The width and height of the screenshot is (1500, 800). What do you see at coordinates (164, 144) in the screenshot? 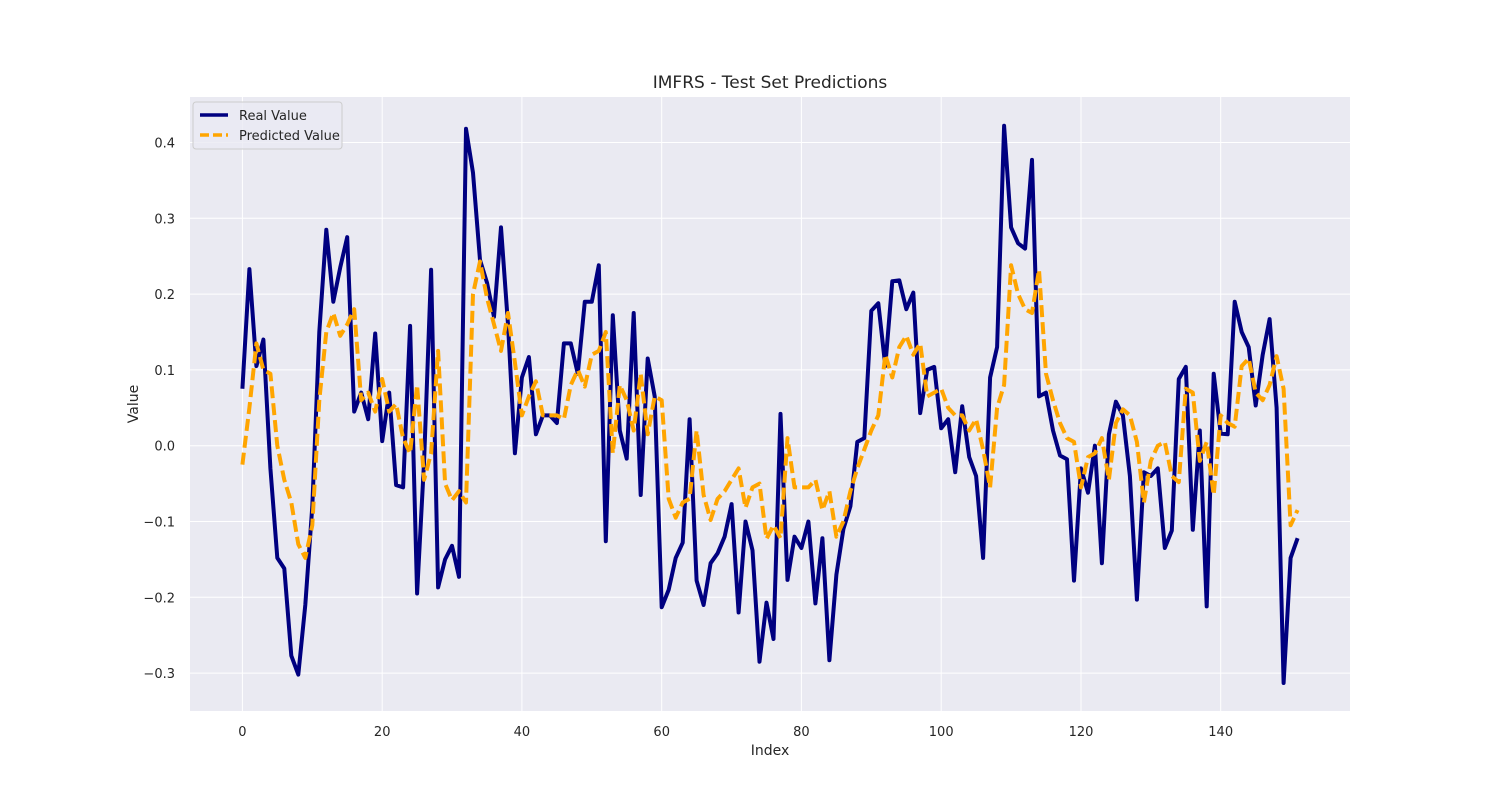
I see `y-tick-label: 0.4` at bounding box center [164, 144].